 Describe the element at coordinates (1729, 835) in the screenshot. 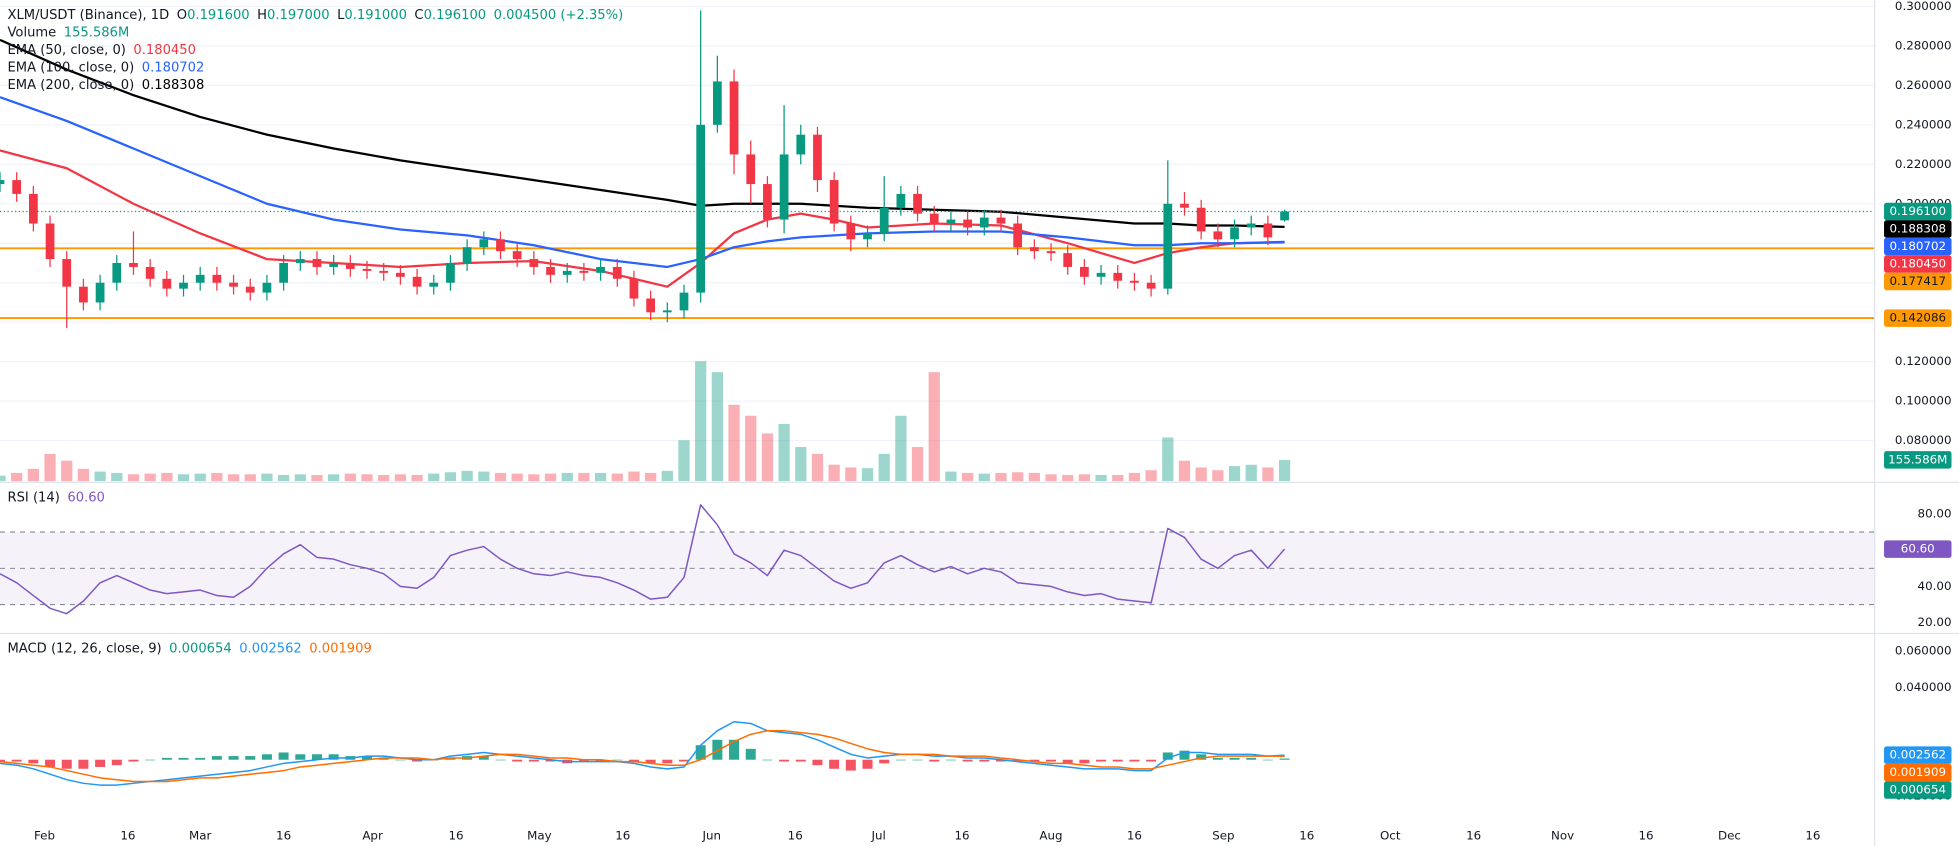

I see `x-tick-label: Dec` at that location.